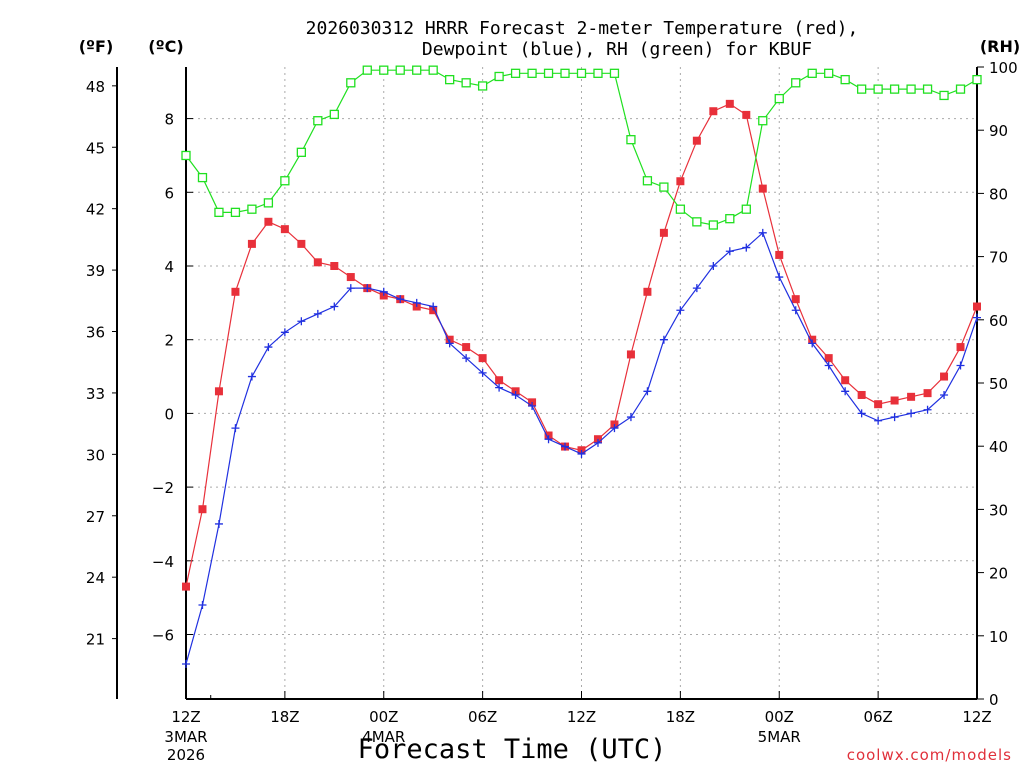  I want to click on rh-tick-label: 90, so click(998, 131).